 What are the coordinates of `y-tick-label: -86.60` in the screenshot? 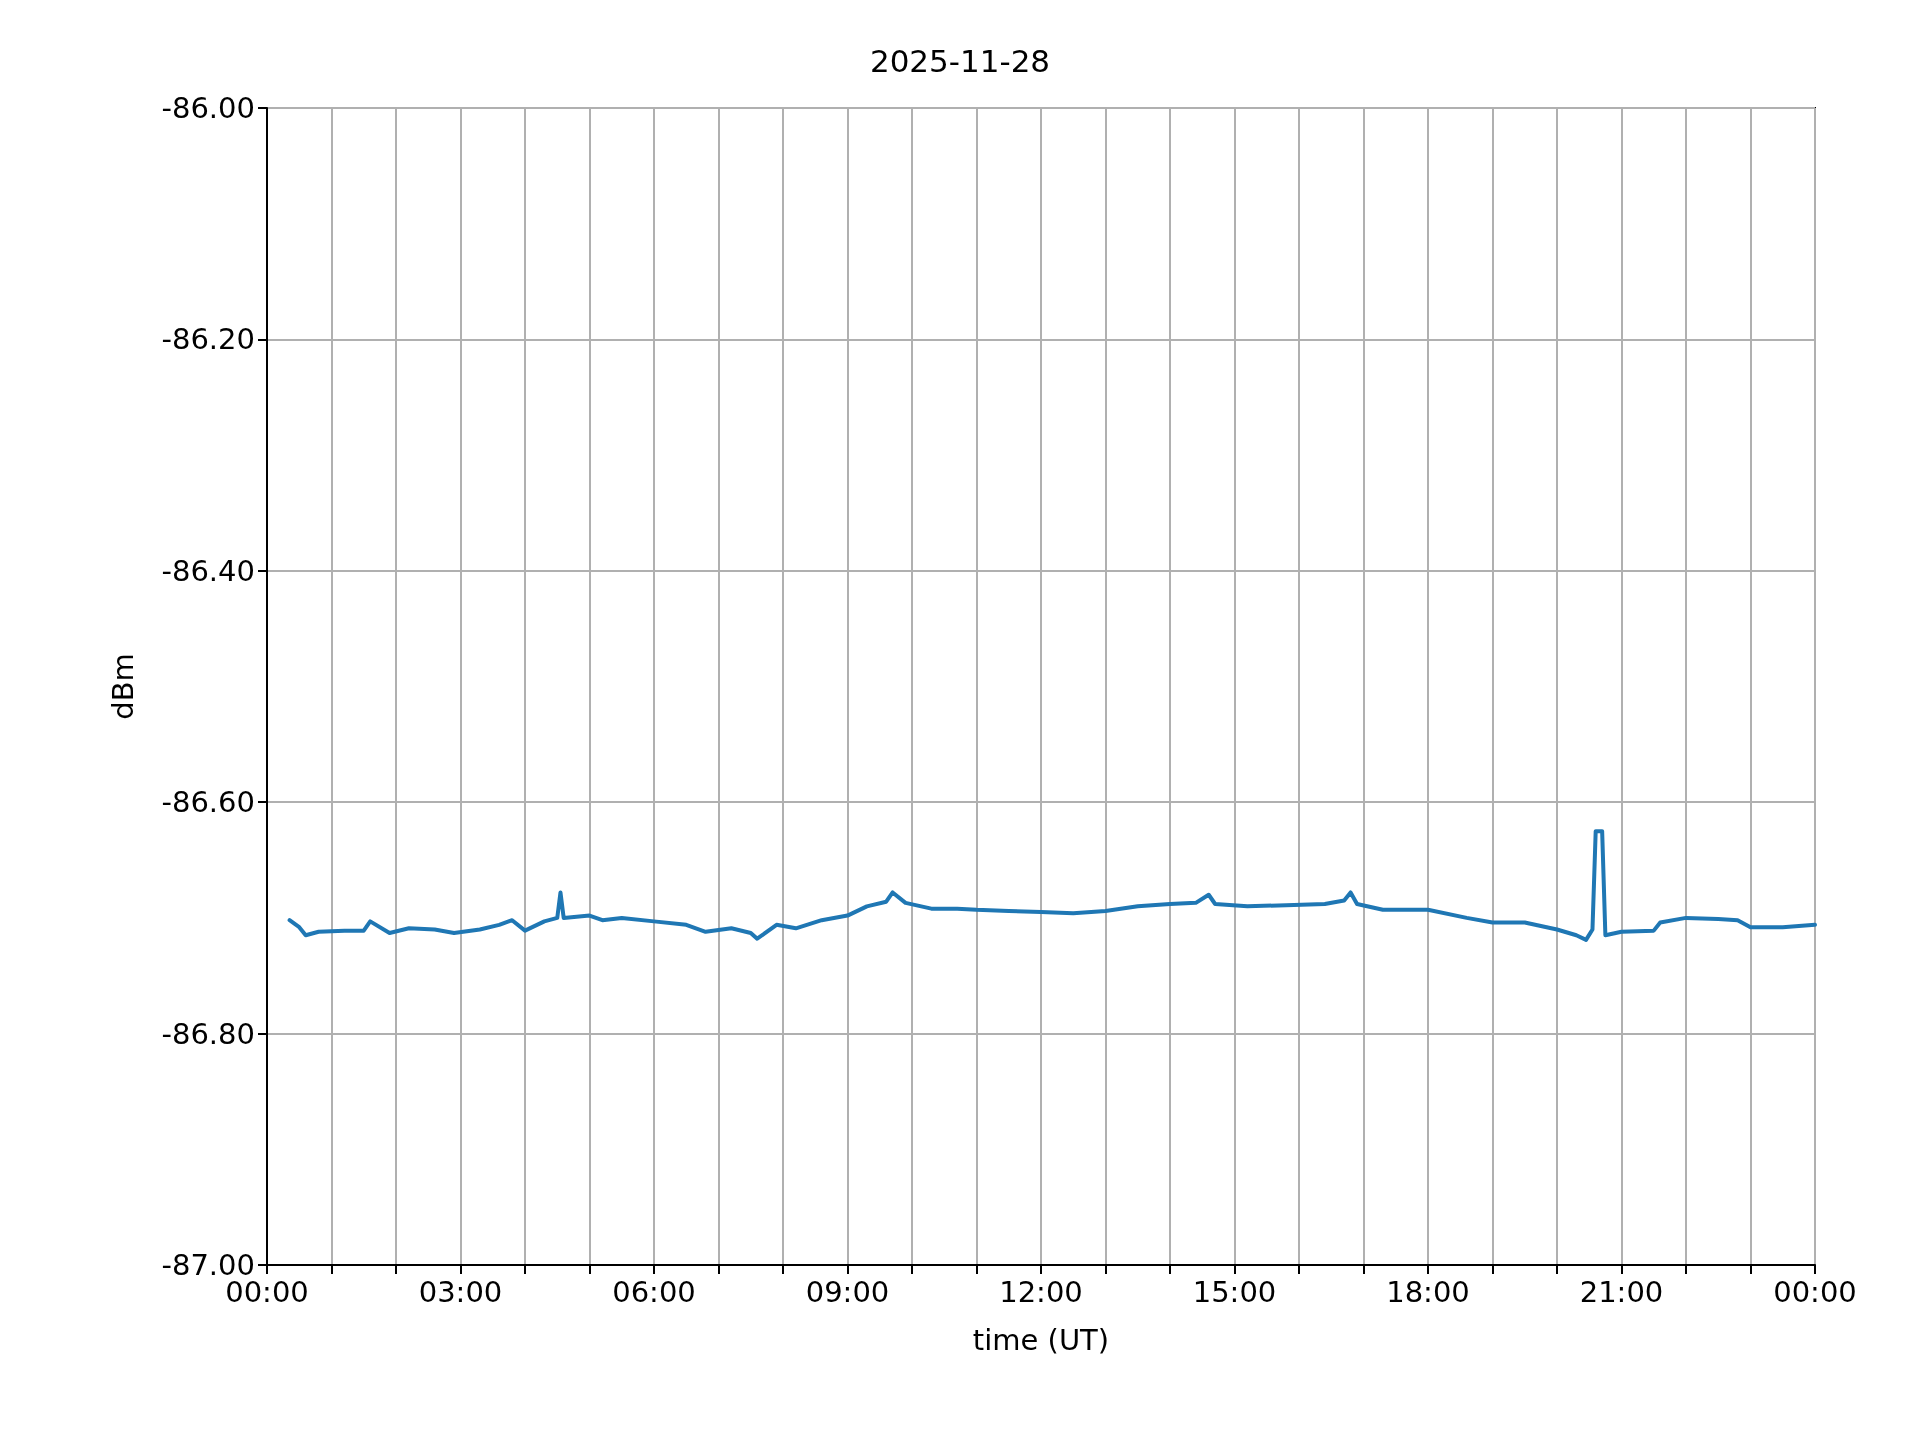 It's located at (208, 802).